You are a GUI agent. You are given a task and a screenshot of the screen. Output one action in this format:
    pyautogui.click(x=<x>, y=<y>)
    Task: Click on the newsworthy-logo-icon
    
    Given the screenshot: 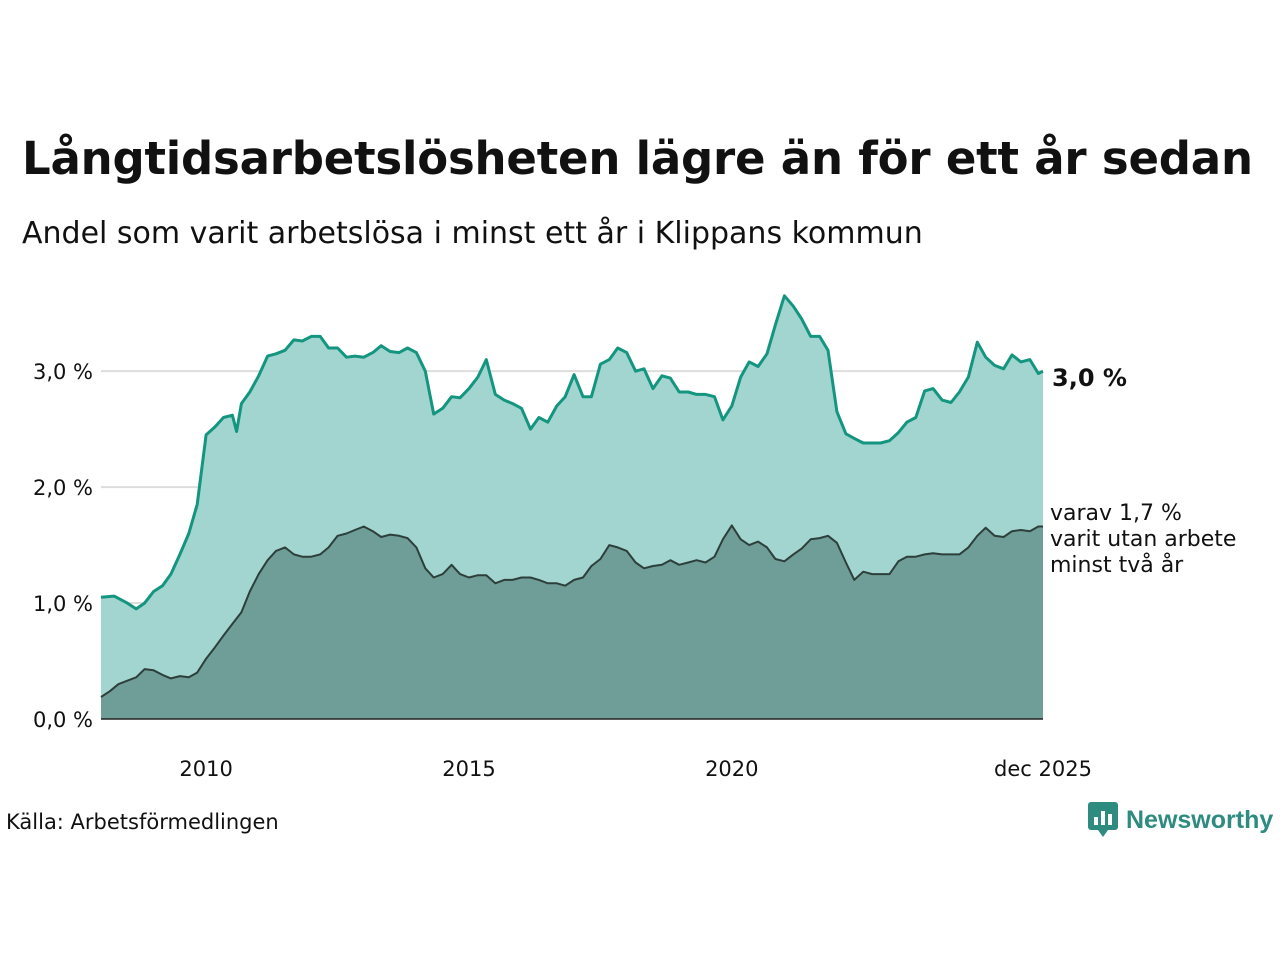 What is the action you would take?
    pyautogui.click(x=1103, y=819)
    